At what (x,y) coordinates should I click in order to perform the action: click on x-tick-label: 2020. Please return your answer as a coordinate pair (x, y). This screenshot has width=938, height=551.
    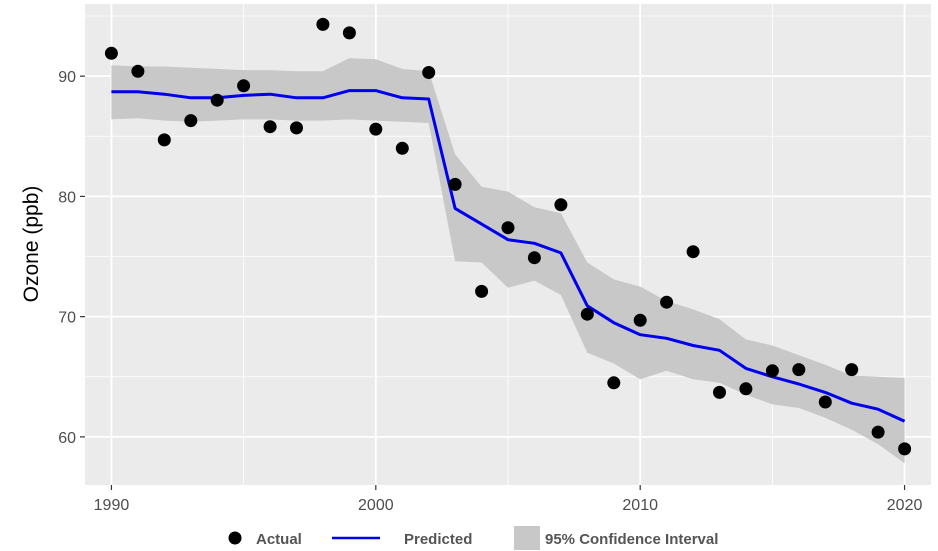
    Looking at the image, I should click on (905, 505).